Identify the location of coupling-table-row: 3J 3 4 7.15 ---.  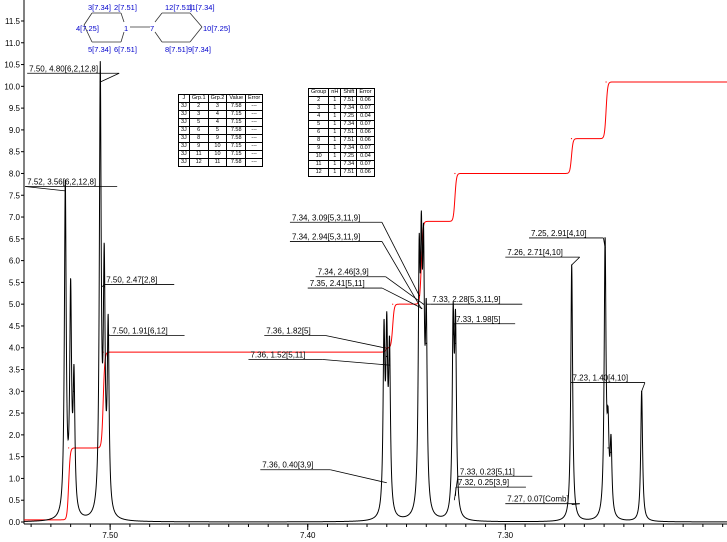
(221, 114).